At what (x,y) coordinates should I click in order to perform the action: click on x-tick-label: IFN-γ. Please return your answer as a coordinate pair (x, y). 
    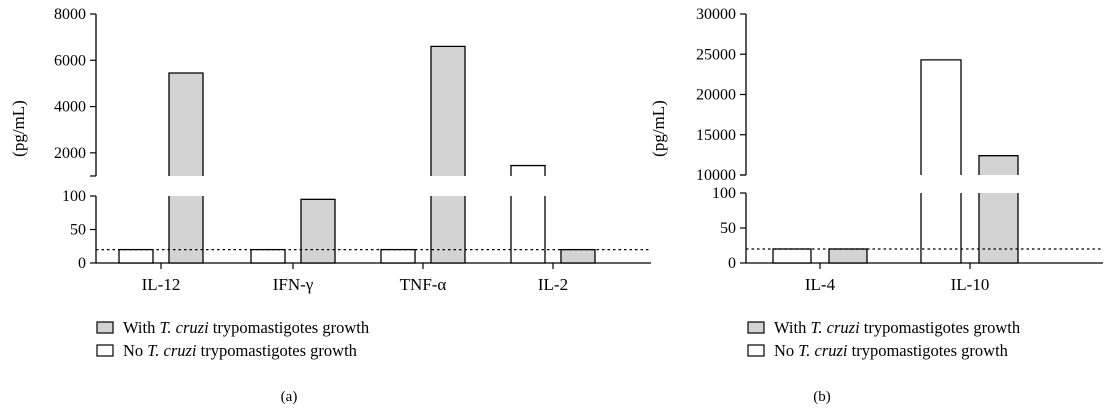
    Looking at the image, I should click on (293, 284).